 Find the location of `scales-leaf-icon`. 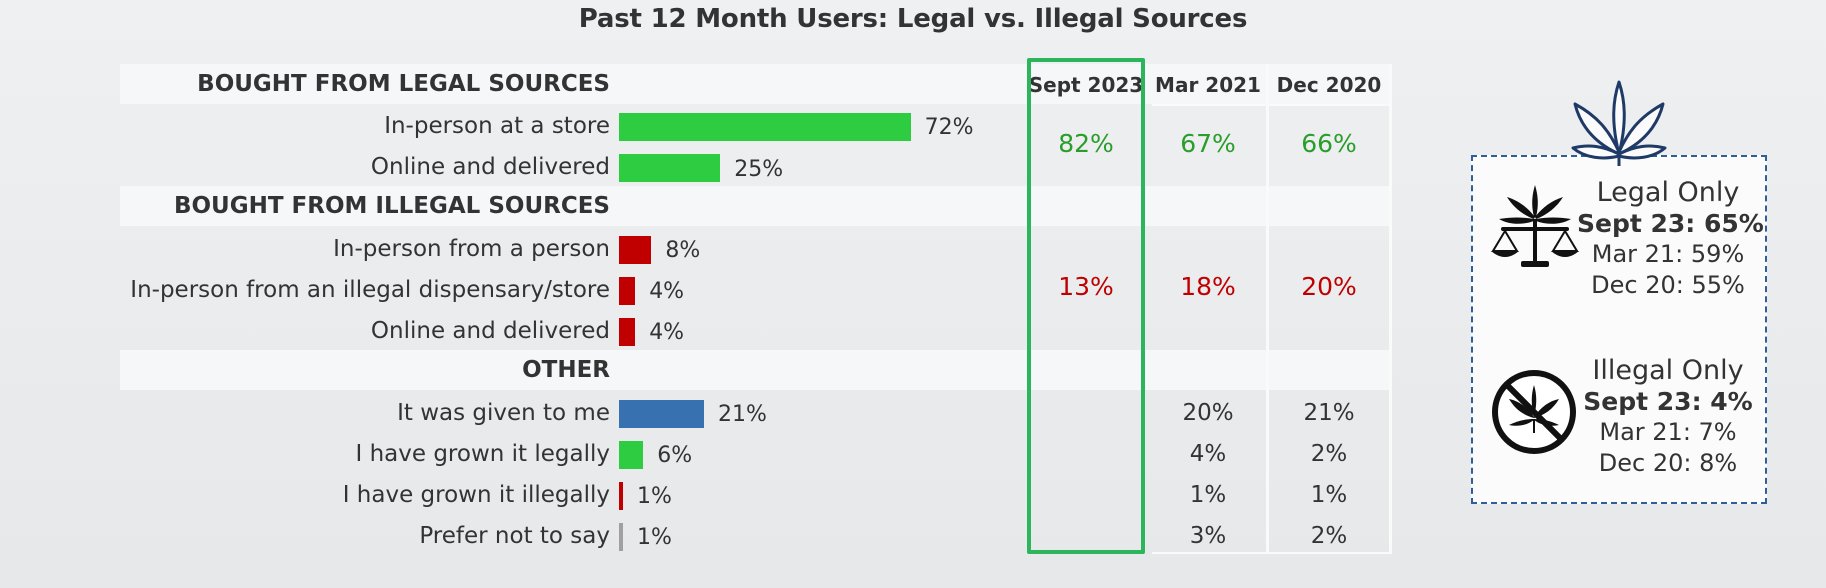

scales-leaf-icon is located at coordinates (1535, 226).